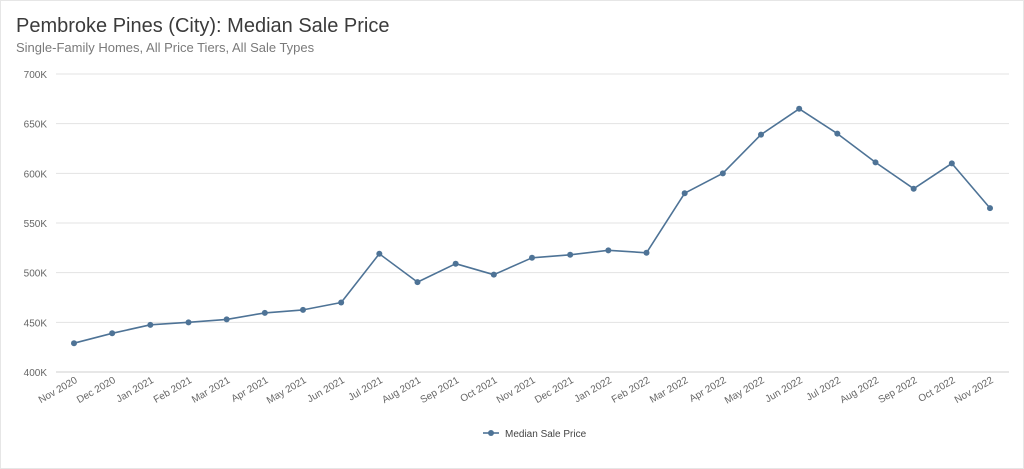 Image resolution: width=1024 pixels, height=469 pixels. What do you see at coordinates (554, 390) in the screenshot?
I see `x-tick-label: Dec 2021` at bounding box center [554, 390].